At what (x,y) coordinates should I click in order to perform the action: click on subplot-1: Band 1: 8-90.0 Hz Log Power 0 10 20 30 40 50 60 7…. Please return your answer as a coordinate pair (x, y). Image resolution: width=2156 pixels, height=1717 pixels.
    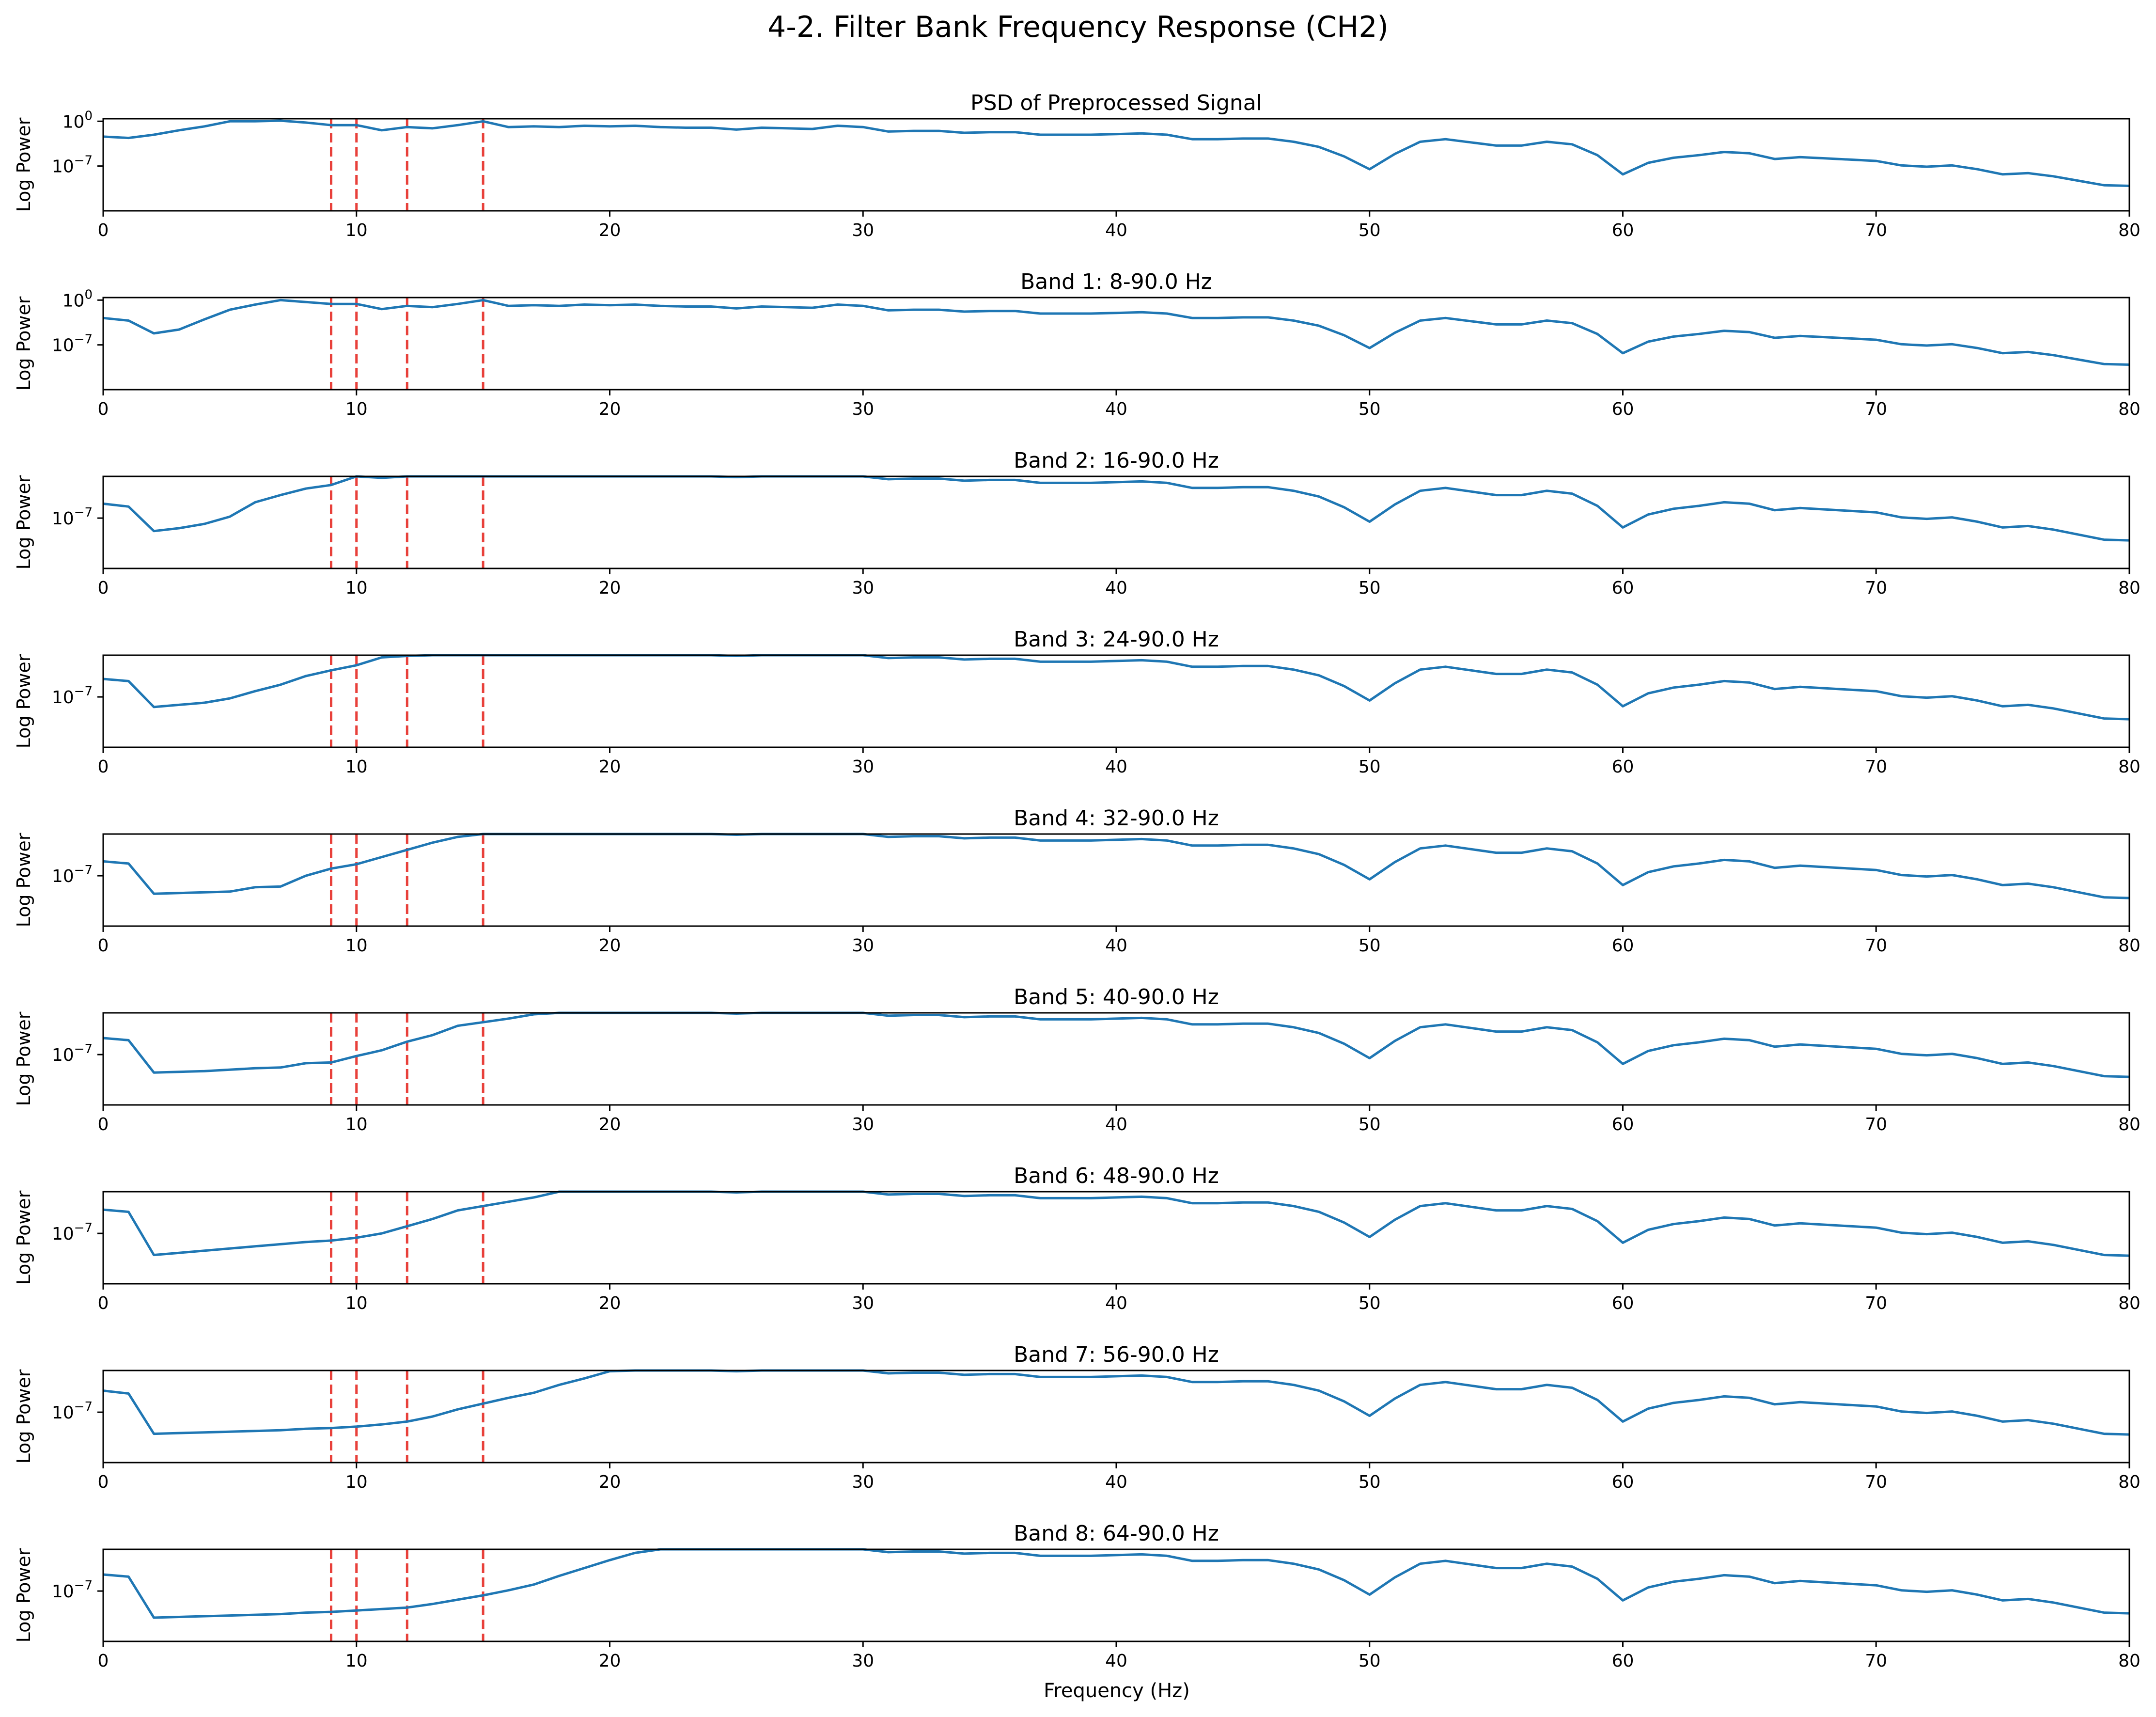
    Looking at the image, I should click on (1076, 344).